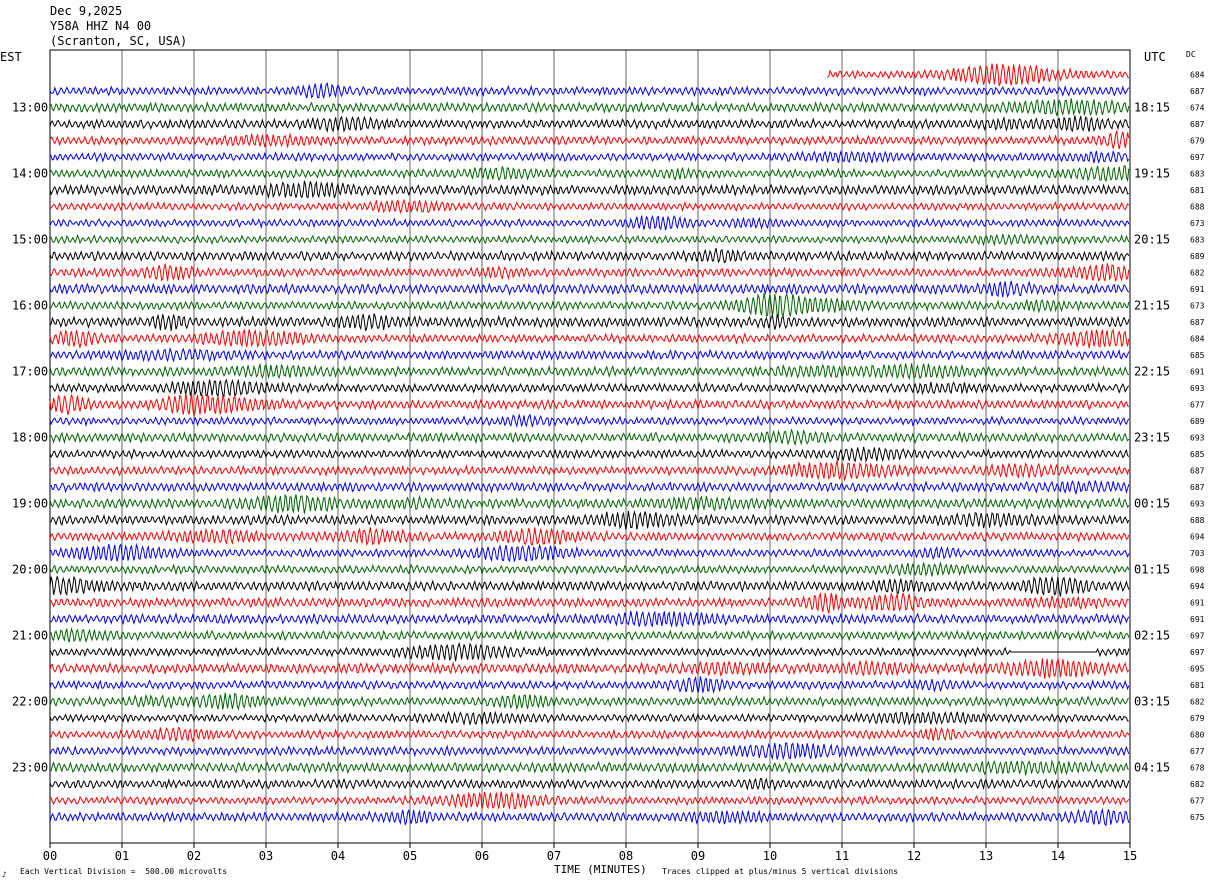  Describe the element at coordinates (1197, 817) in the screenshot. I see `dc-offset-label: 675` at that location.